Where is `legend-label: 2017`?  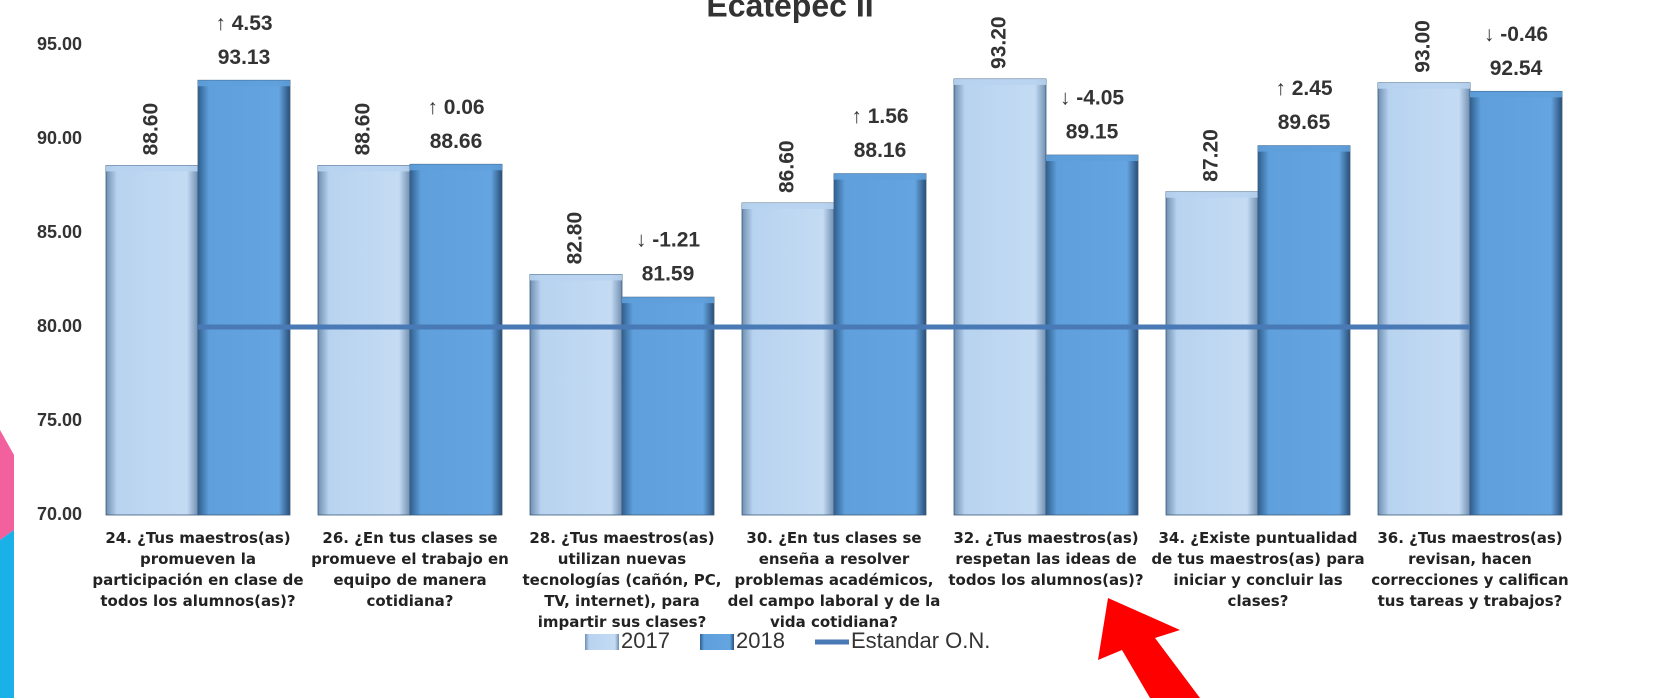
legend-label: 2017 is located at coordinates (645, 640).